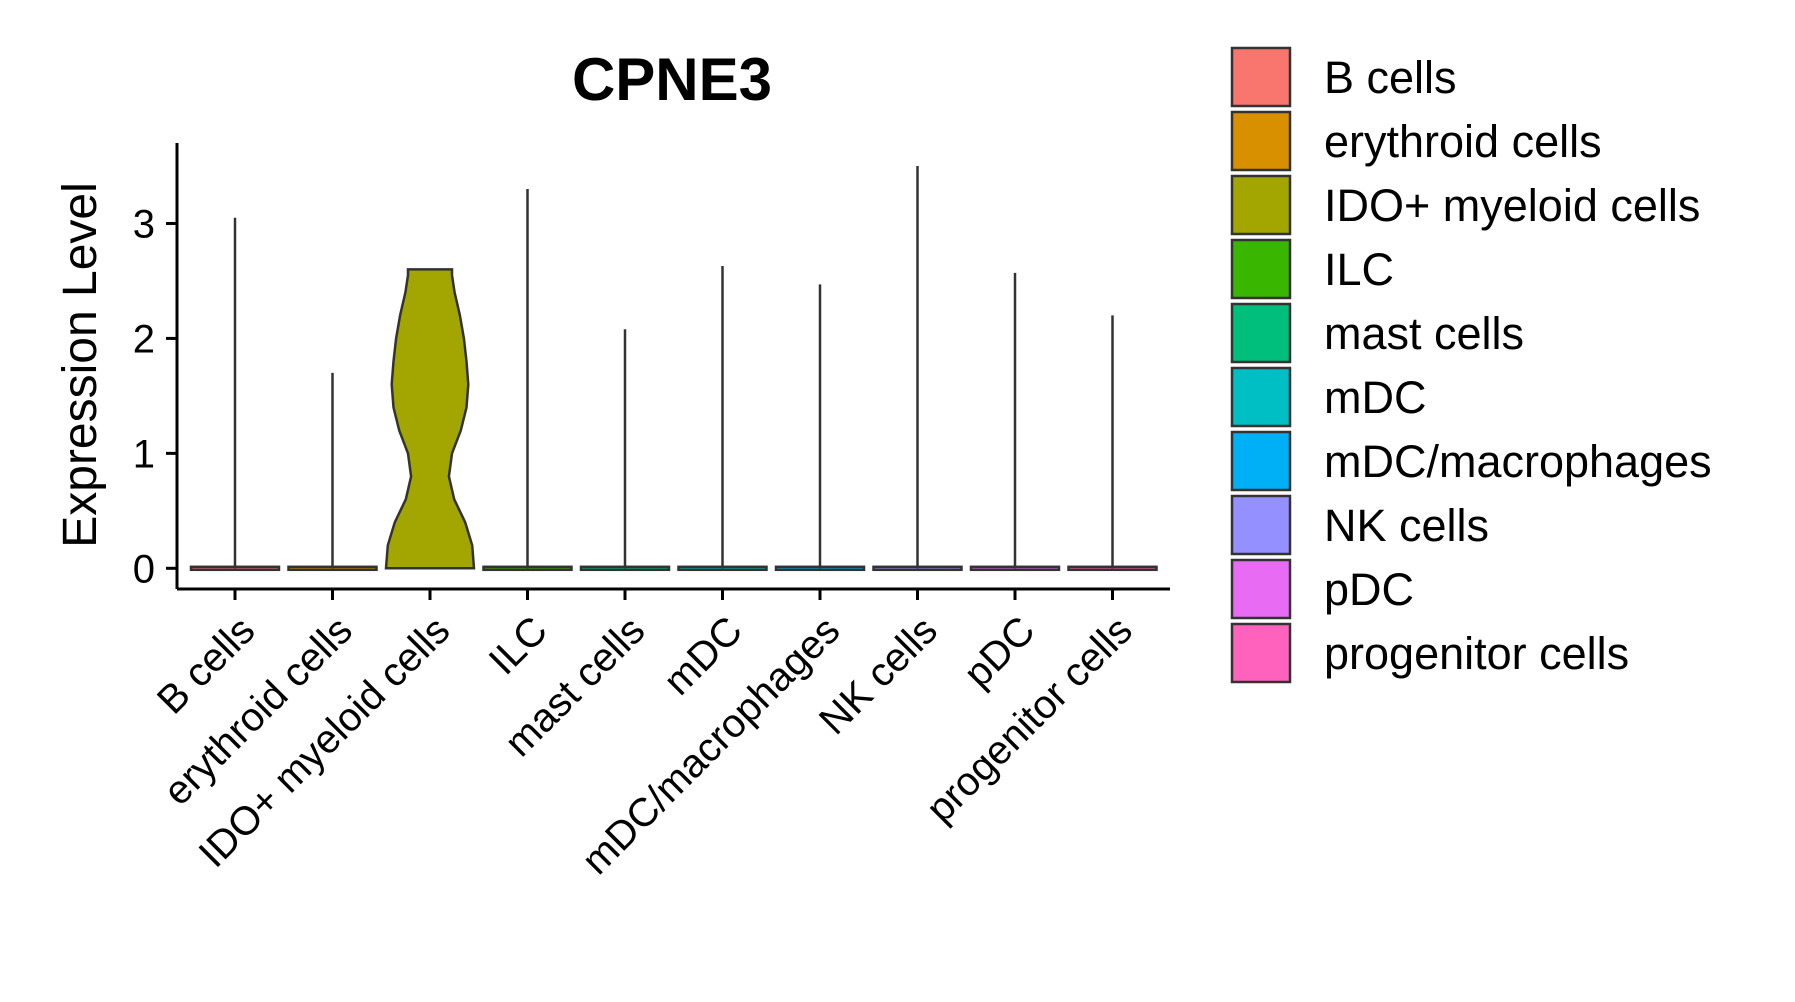 The height and width of the screenshot is (1002, 1795). What do you see at coordinates (144, 569) in the screenshot?
I see `y-tick-label: 0` at bounding box center [144, 569].